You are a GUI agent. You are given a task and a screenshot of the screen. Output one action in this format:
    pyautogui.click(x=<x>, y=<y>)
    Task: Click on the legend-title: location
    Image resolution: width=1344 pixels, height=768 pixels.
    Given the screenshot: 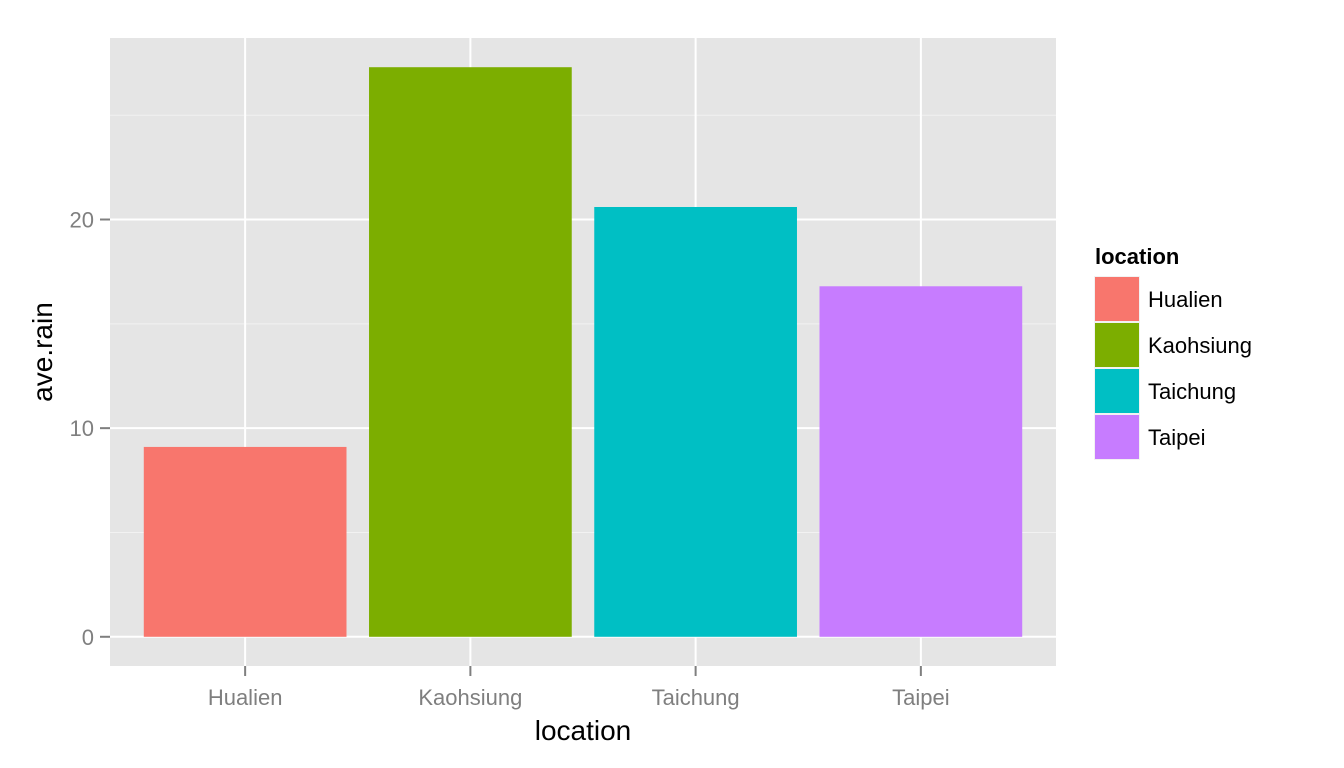 What is the action you would take?
    pyautogui.click(x=1137, y=256)
    